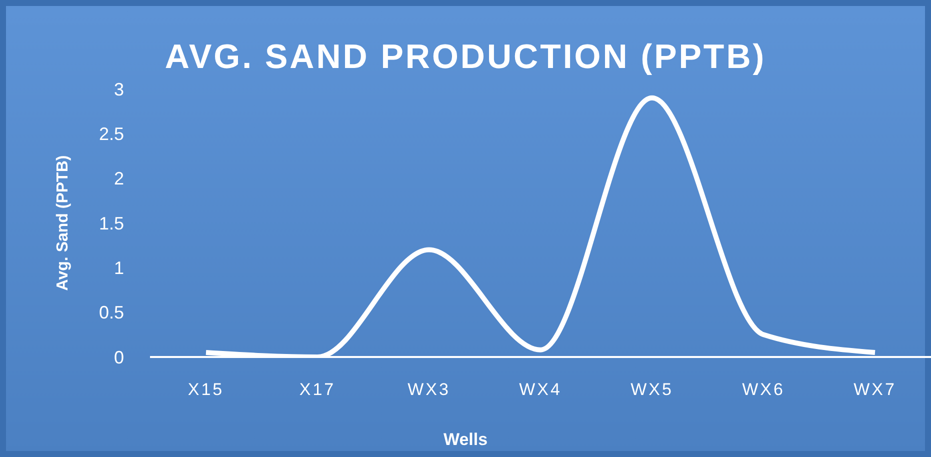  Describe the element at coordinates (465, 440) in the screenshot. I see `x-axis-title: Wells` at that location.